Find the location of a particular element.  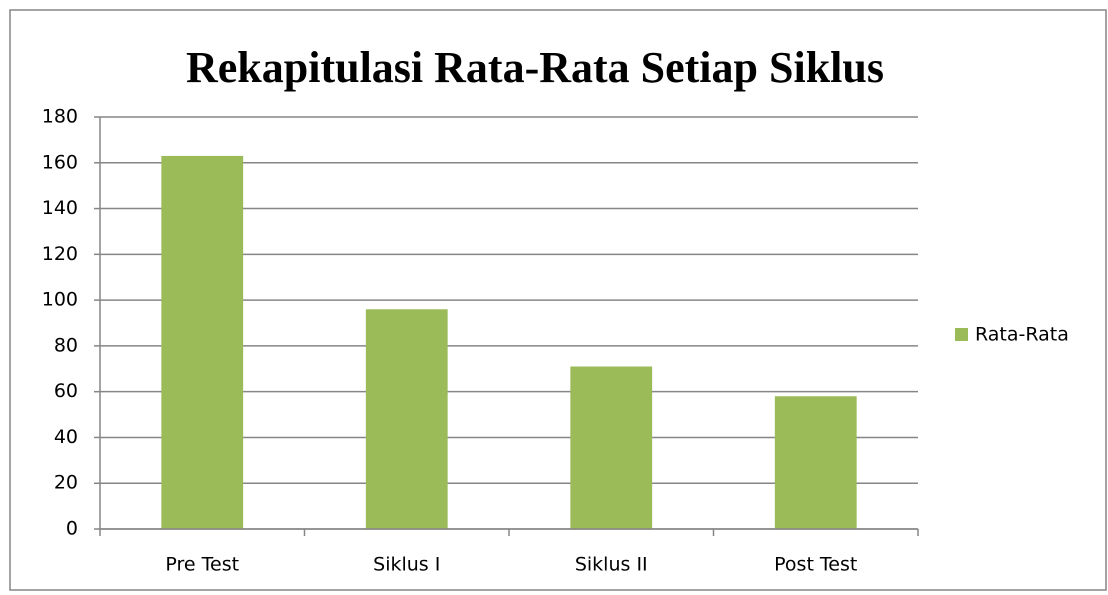

x-tick-label: Post Test is located at coordinates (815, 565).